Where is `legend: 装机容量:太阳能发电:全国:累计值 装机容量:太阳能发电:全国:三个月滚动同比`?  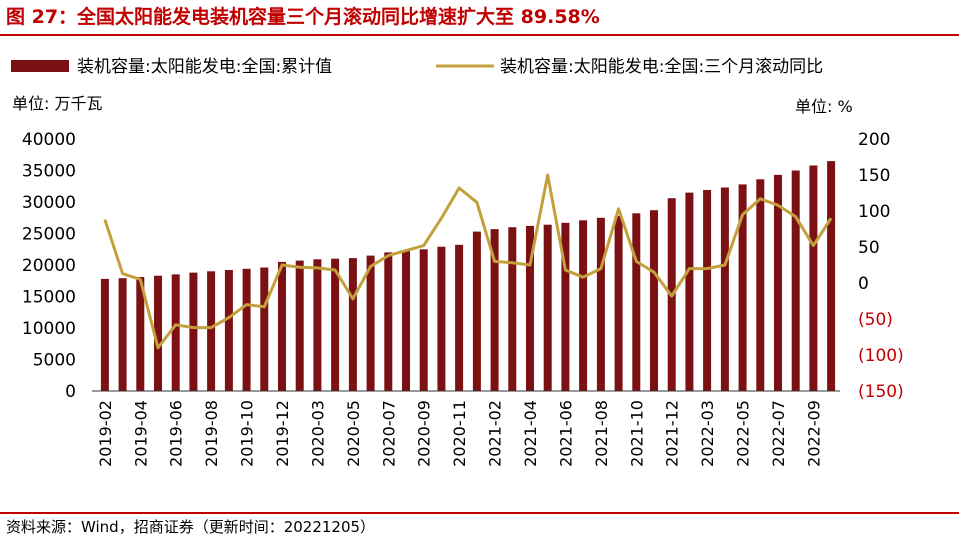
legend: 装机容量:太阳能发电:全国:累计值 装机容量:太阳能发电:全国:三个月滚动同比 is located at coordinates (417, 67).